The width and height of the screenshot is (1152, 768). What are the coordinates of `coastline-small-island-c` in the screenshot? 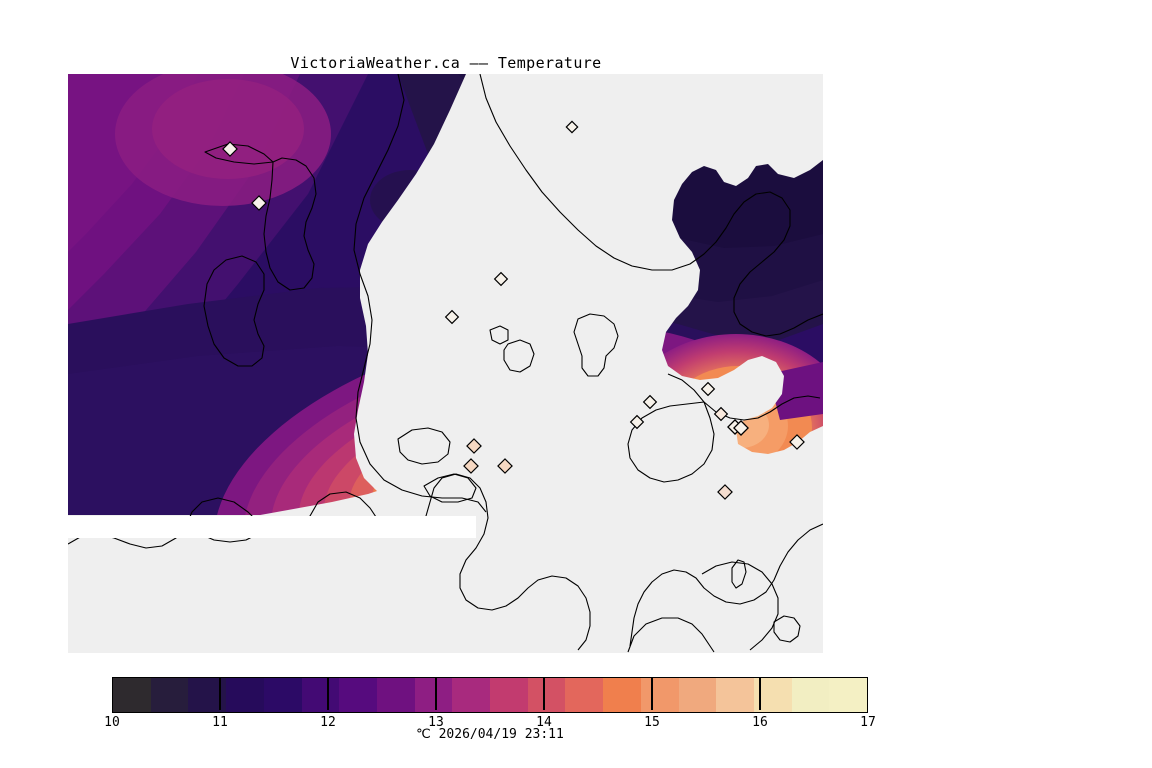 It's located at (519, 356).